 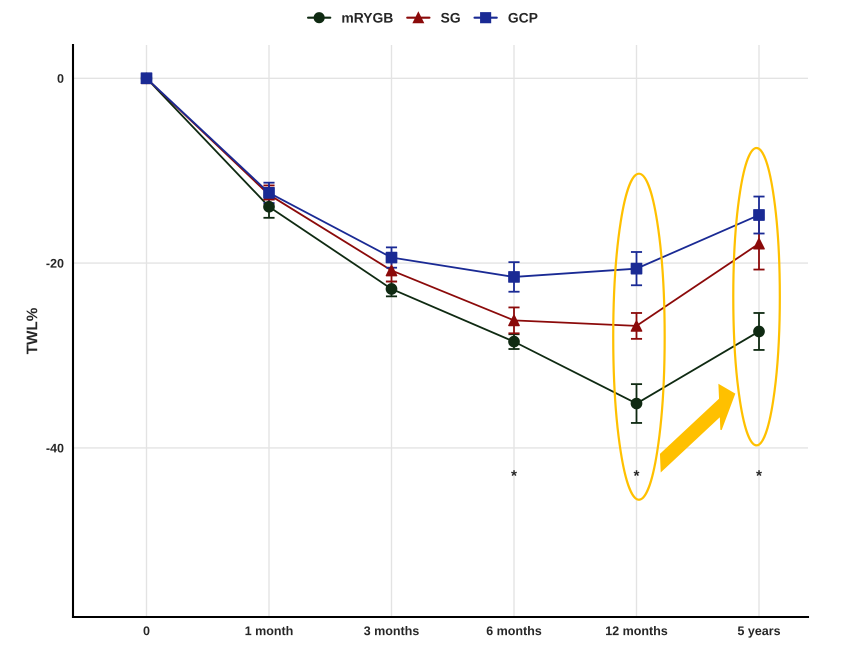 I want to click on x-tick-label: 6 months, so click(x=514, y=631).